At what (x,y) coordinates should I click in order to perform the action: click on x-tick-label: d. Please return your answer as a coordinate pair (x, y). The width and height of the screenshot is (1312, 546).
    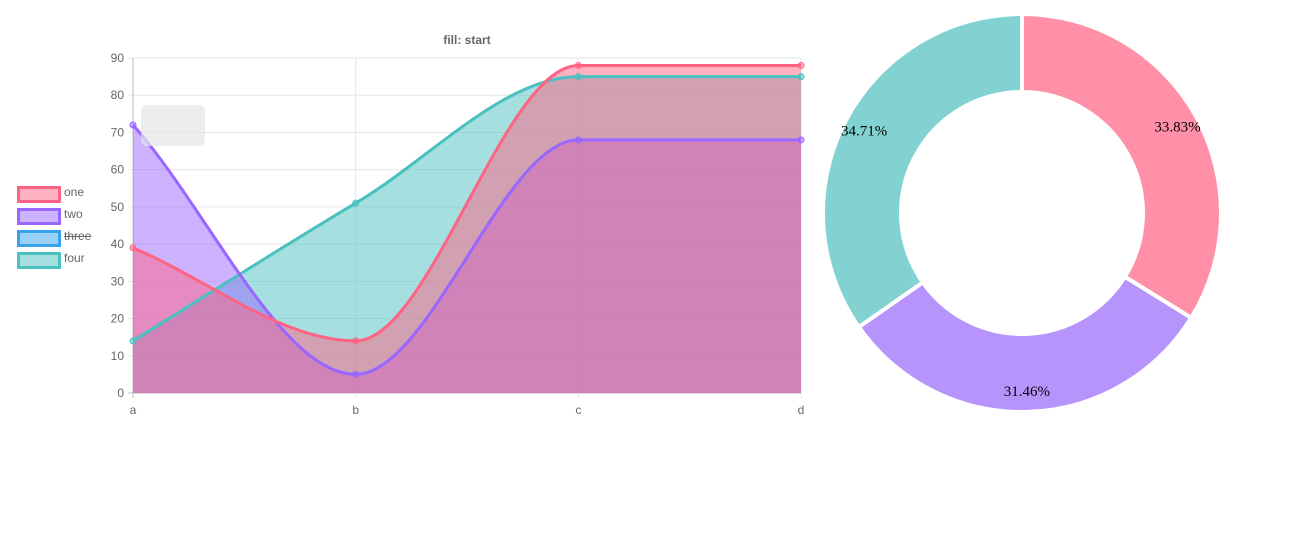
    Looking at the image, I should click on (801, 410).